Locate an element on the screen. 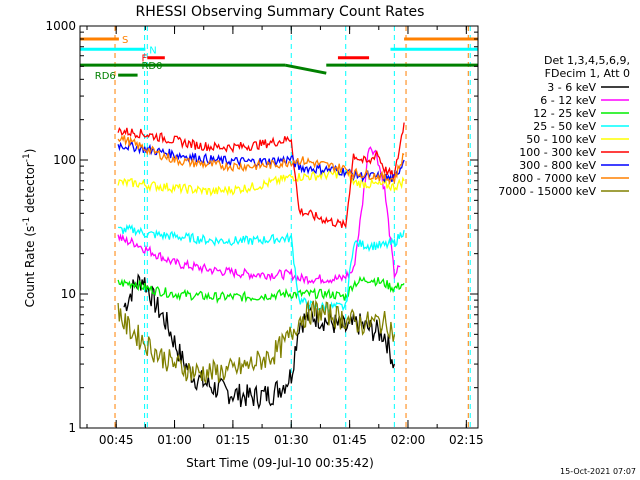  x-axis-label: Start Time (09-Jul-10 00:35:42) is located at coordinates (280, 463).